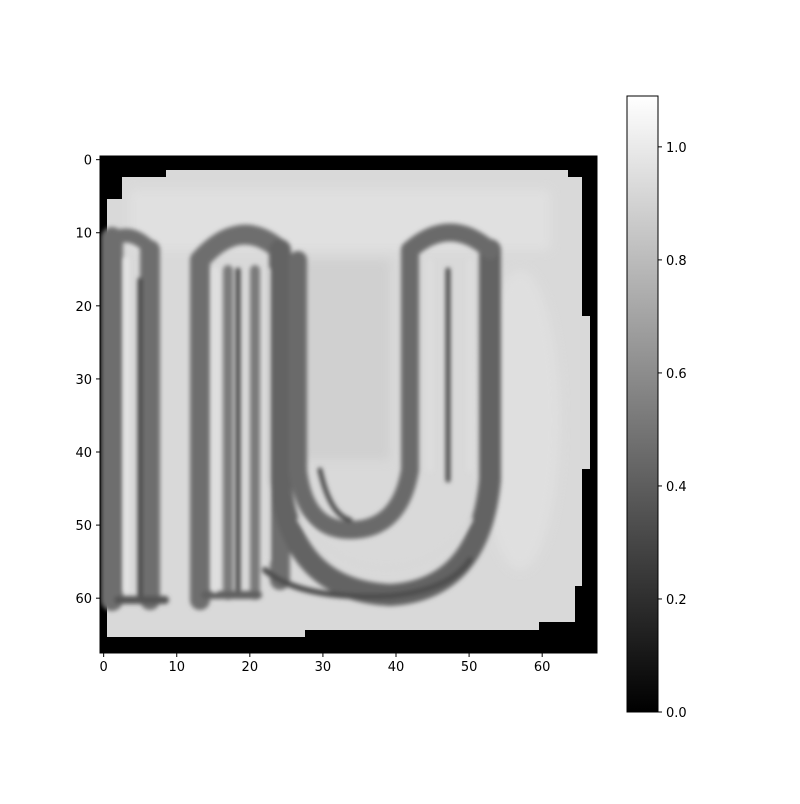  Describe the element at coordinates (83, 453) in the screenshot. I see `y-tick-label: 40` at that location.